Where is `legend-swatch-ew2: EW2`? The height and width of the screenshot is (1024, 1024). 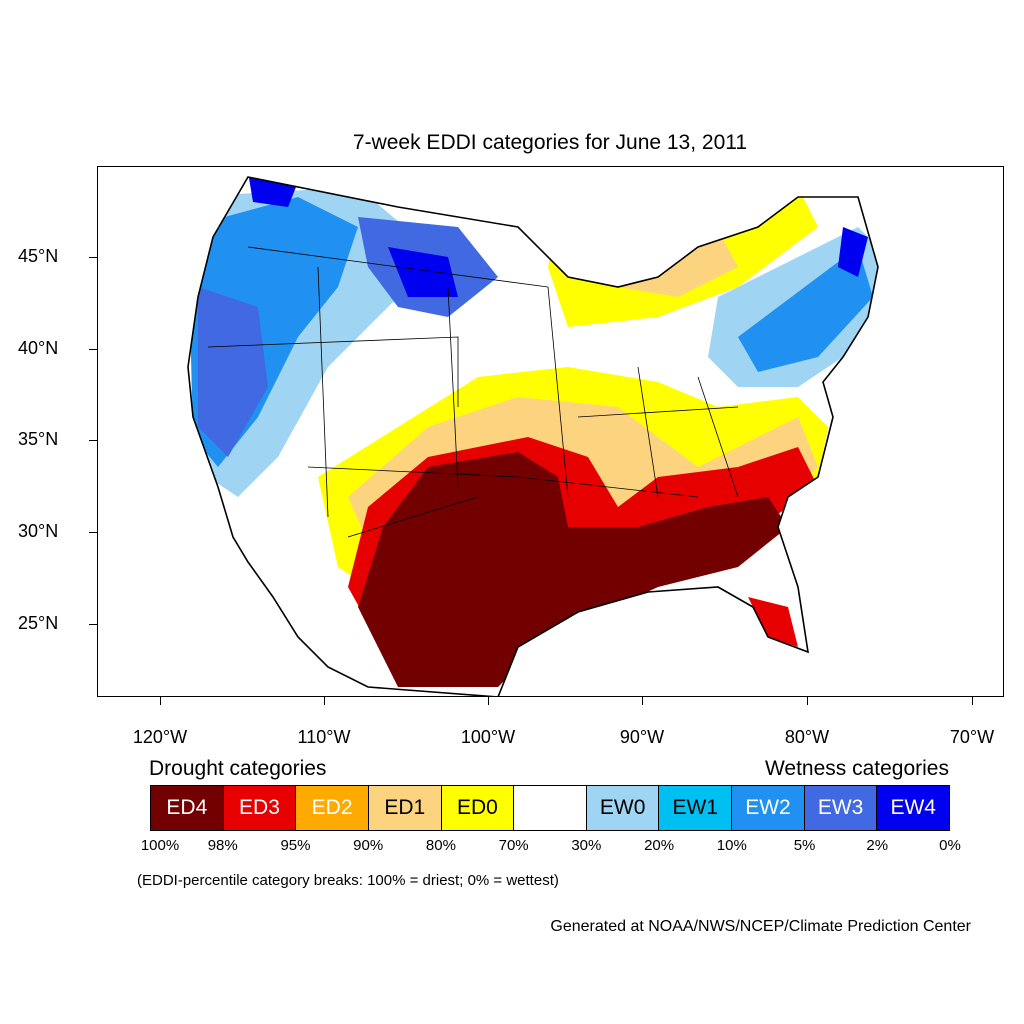
legend-swatch-ew2: EW2 is located at coordinates (768, 808).